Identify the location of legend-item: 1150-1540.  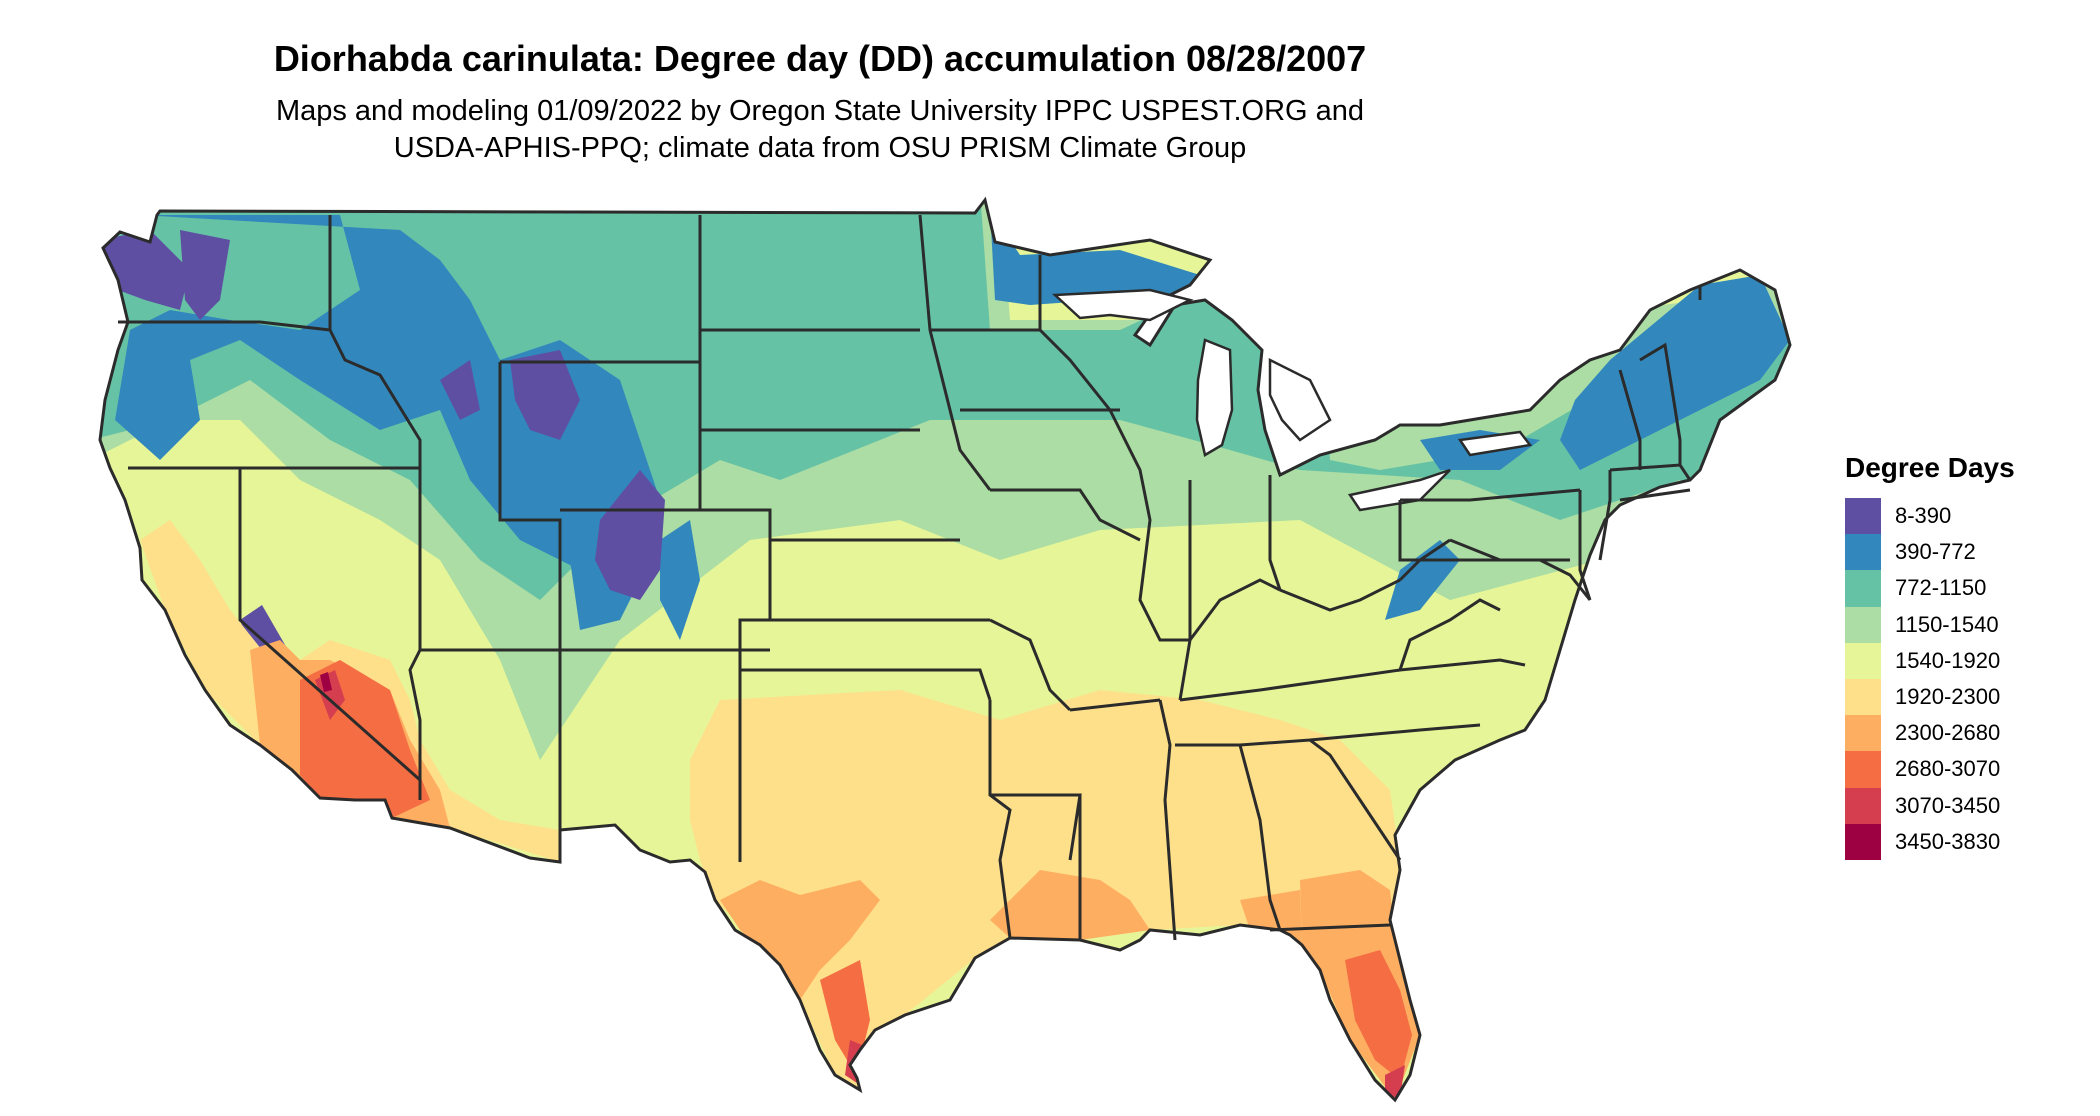
(1930, 624).